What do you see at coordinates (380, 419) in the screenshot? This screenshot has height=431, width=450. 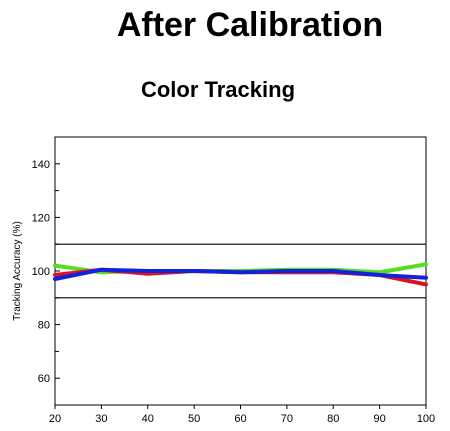 I see `x-tick-label: 90` at bounding box center [380, 419].